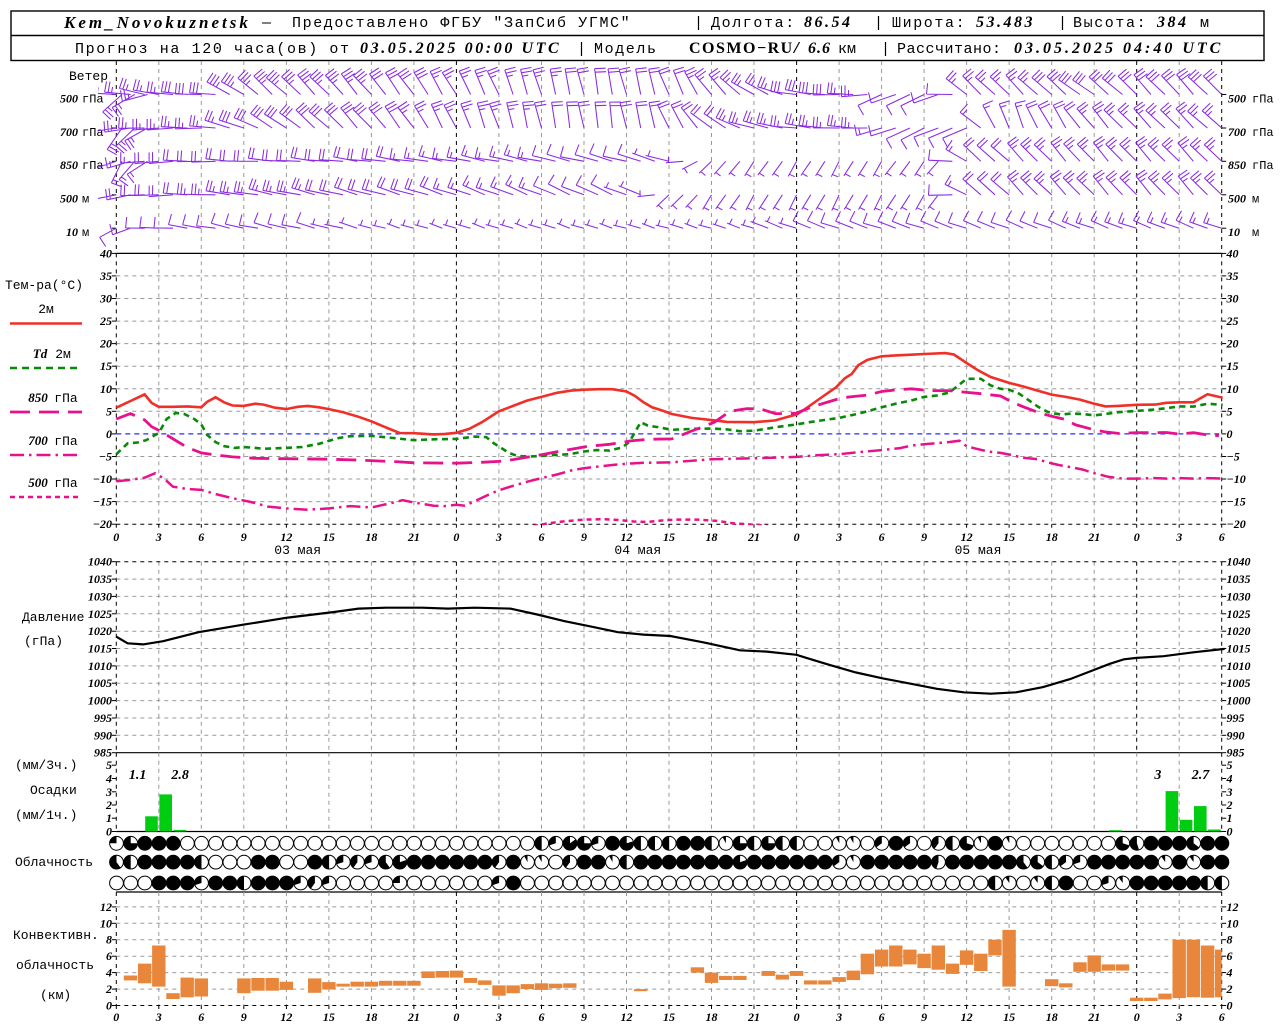  What do you see at coordinates (108, 973) in the screenshot?
I see `svg-text: 4` at bounding box center [108, 973].